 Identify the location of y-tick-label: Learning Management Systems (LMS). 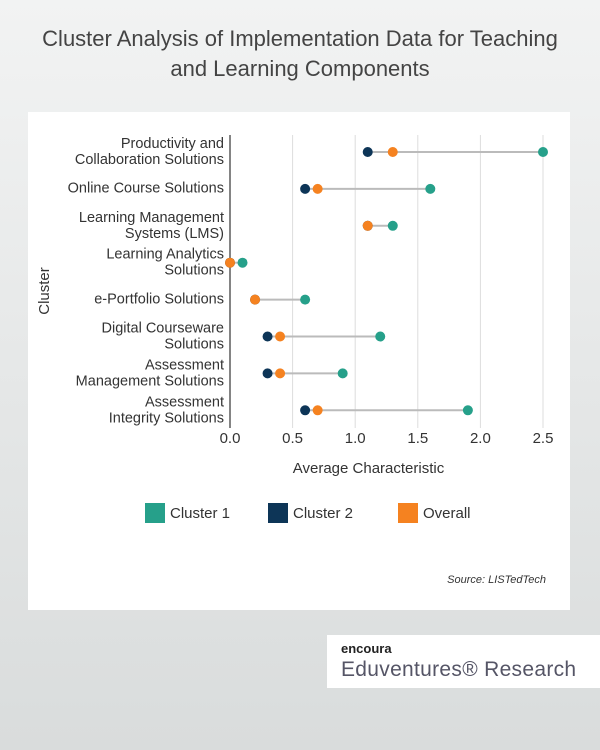
(151, 226).